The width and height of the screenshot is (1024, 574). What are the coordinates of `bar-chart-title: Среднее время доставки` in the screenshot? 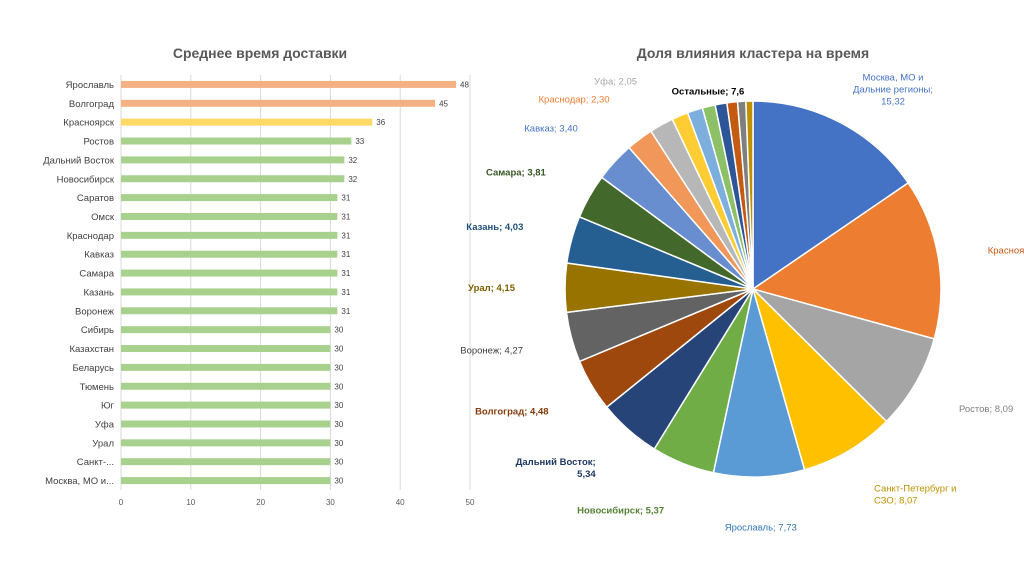 It's located at (260, 53).